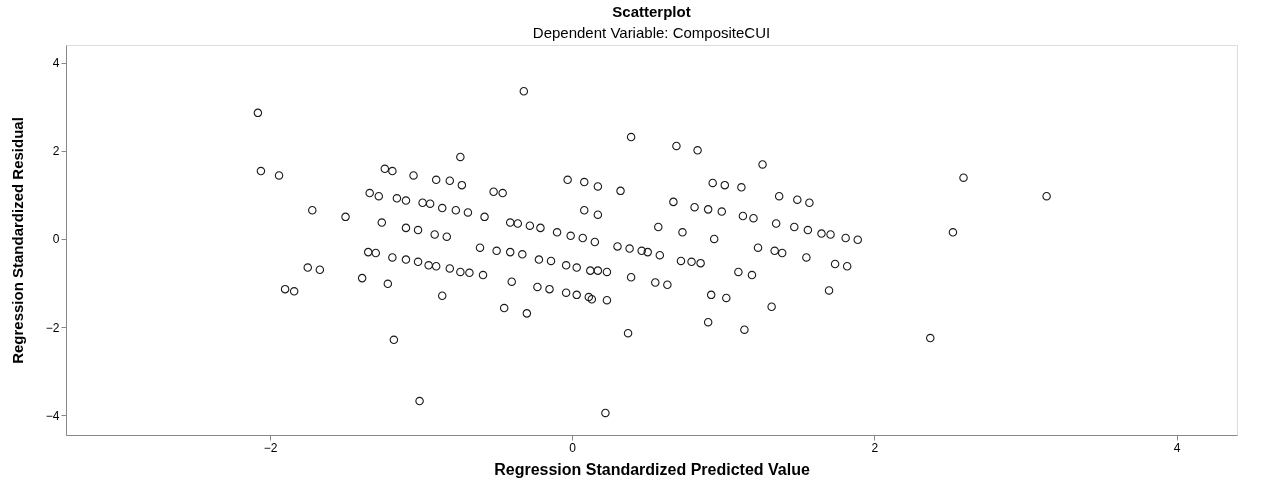 The height and width of the screenshot is (487, 1262). What do you see at coordinates (651, 32) in the screenshot?
I see `chart-subtitle: Dependent Variable: CompositeCUI` at bounding box center [651, 32].